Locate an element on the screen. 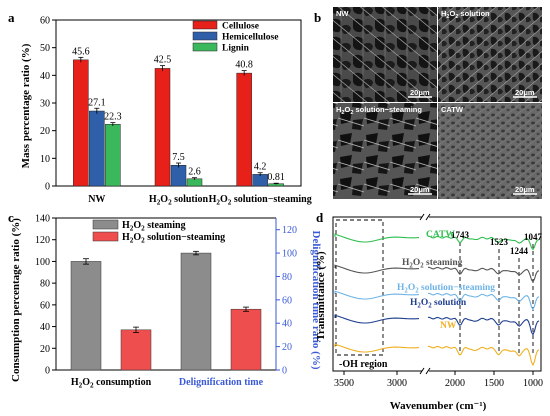 The width and height of the screenshot is (550, 416). bars-c is located at coordinates (166, 310).